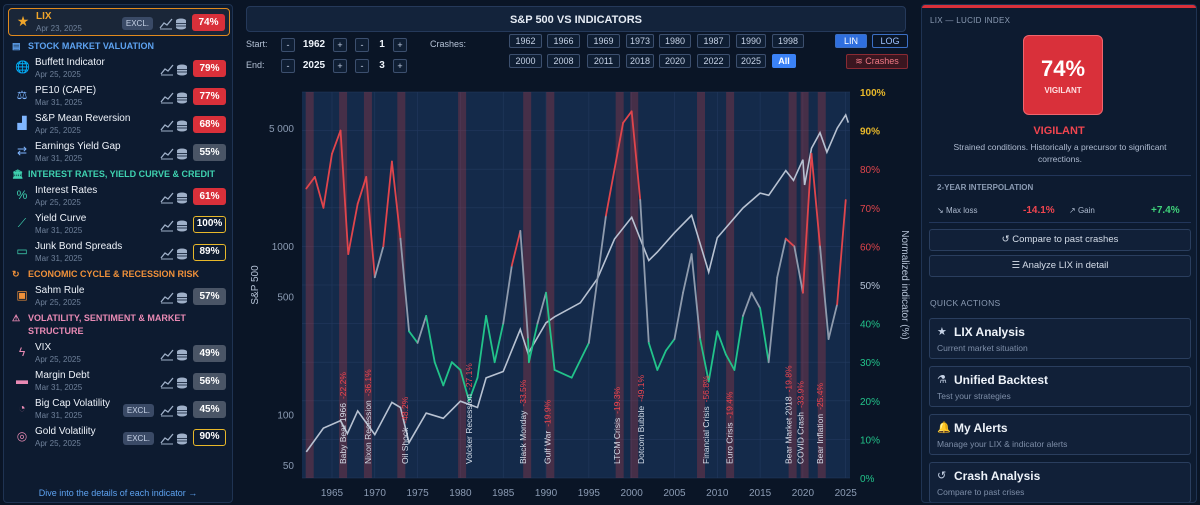 The height and width of the screenshot is (505, 1200). I want to click on compare-crashes-button: ↺ Compare to past crashes, so click(1060, 240).